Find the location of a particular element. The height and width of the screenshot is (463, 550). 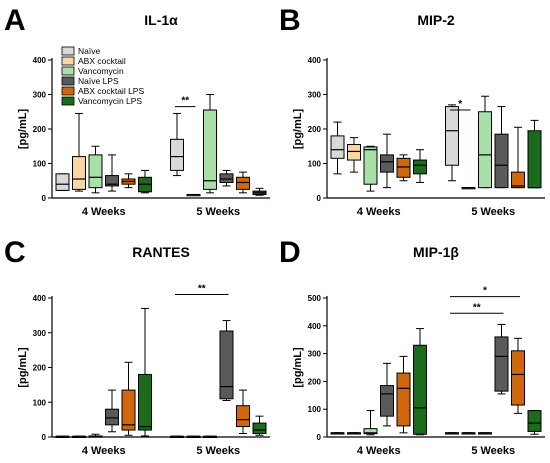

panel-label: D is located at coordinates (290, 252).